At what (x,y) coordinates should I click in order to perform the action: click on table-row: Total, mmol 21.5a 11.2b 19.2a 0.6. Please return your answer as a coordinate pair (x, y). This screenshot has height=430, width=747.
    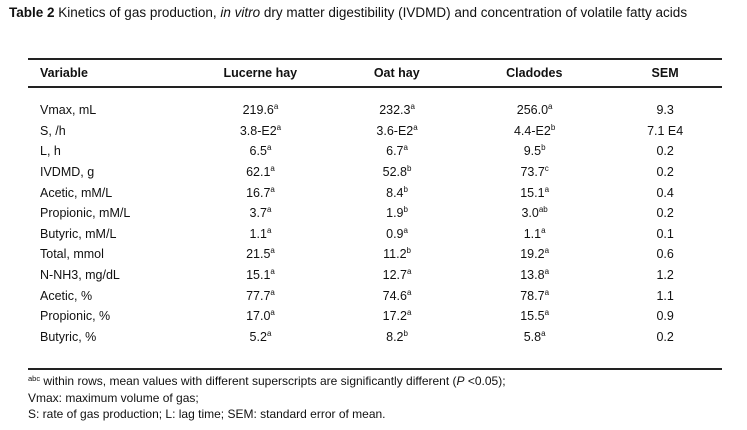
    Looking at the image, I should click on (375, 254).